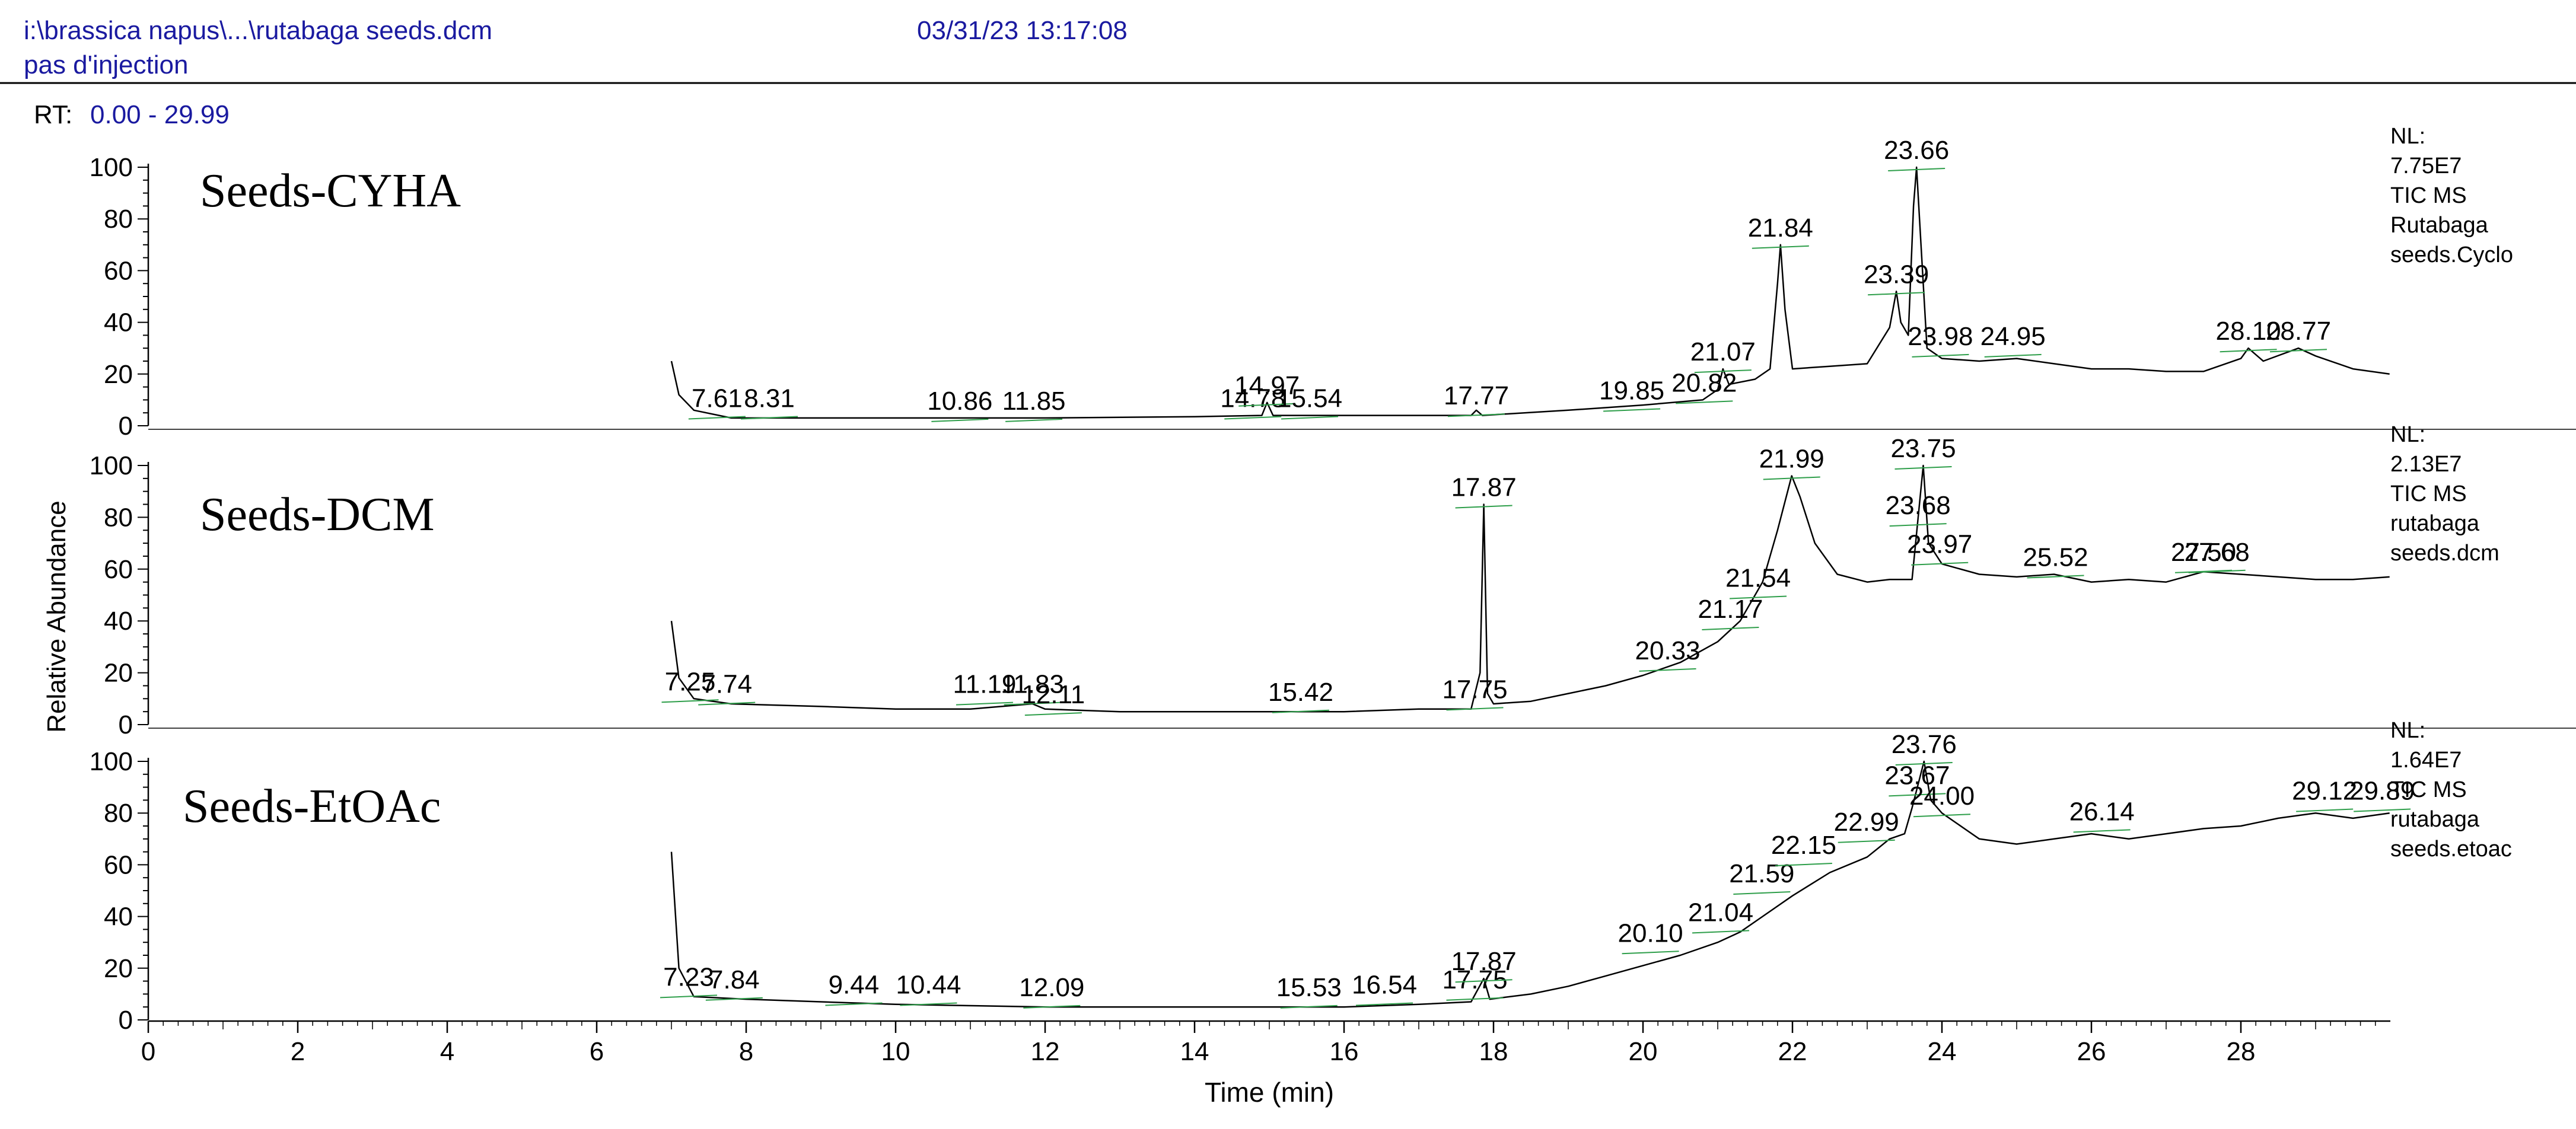 Image resolution: width=2576 pixels, height=1129 pixels. What do you see at coordinates (1309, 987) in the screenshot?
I see `peak-label: 15.53` at bounding box center [1309, 987].